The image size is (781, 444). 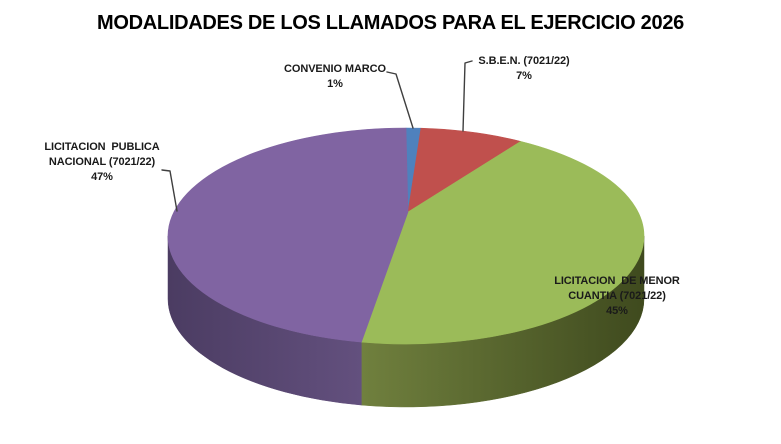 I want to click on leader-line-licitacion-publica-nacional, so click(x=169, y=190).